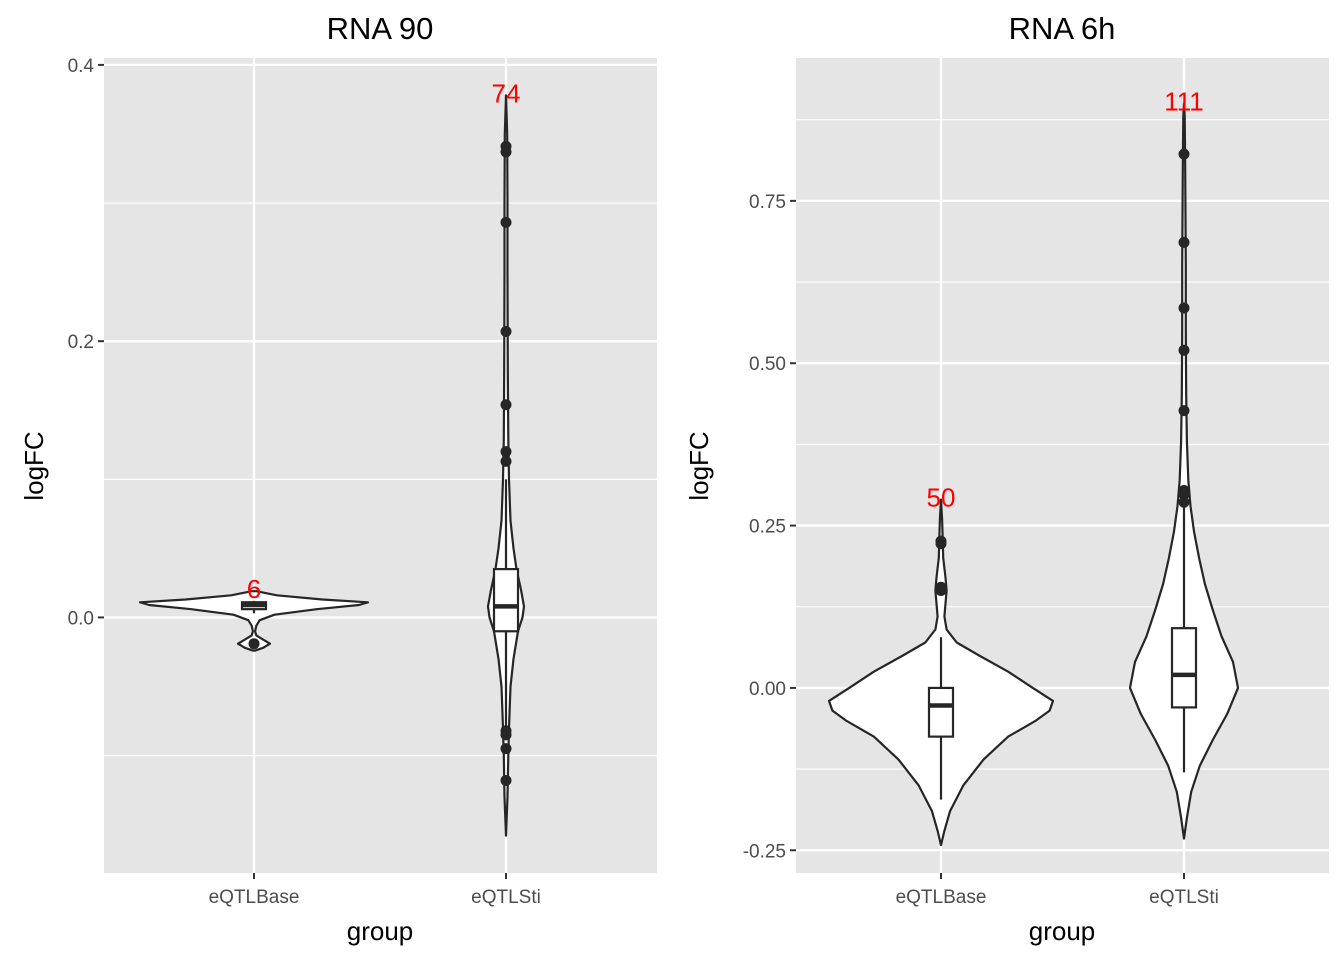 The width and height of the screenshot is (1344, 960). What do you see at coordinates (1062, 28) in the screenshot?
I see `chart-title: RNA 6h` at bounding box center [1062, 28].